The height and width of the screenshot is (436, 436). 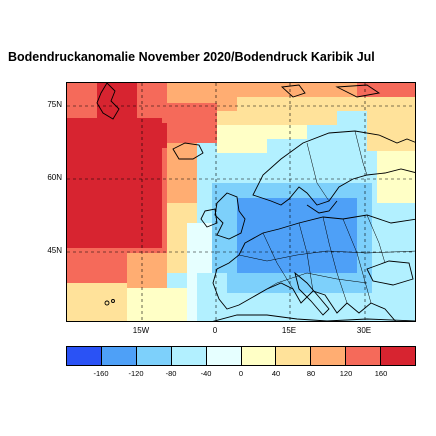 I want to click on lat-label-75n: 75N, so click(x=54, y=104).